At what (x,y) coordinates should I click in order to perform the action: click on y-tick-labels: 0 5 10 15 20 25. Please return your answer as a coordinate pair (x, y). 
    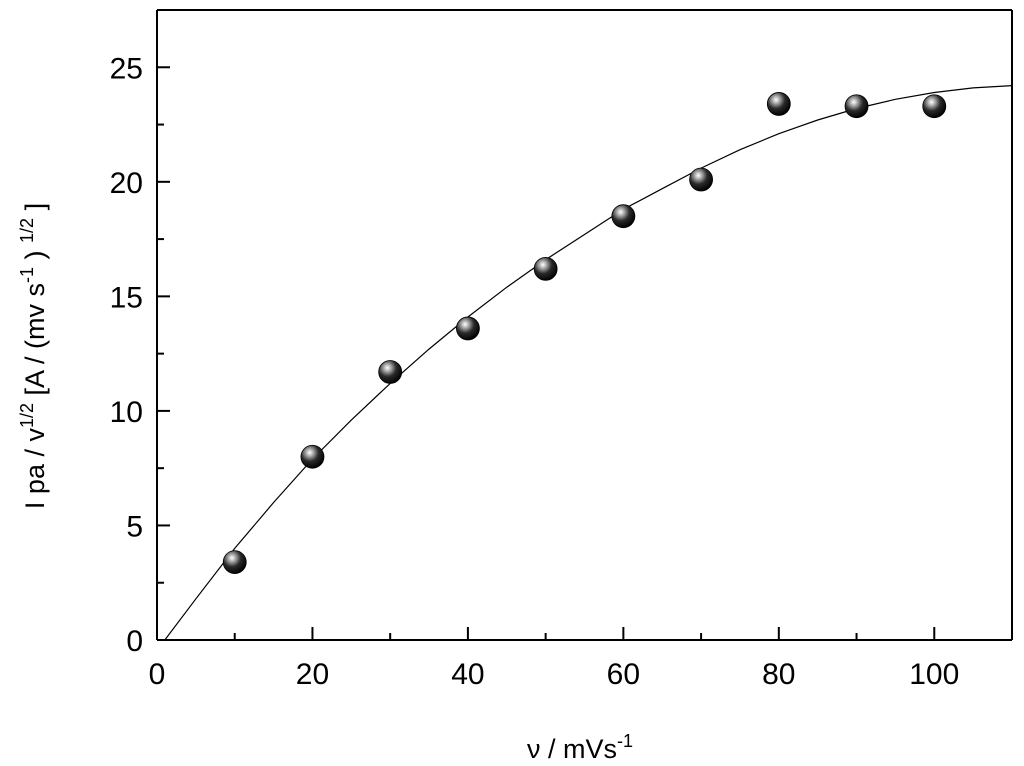
    Looking at the image, I should click on (126, 355).